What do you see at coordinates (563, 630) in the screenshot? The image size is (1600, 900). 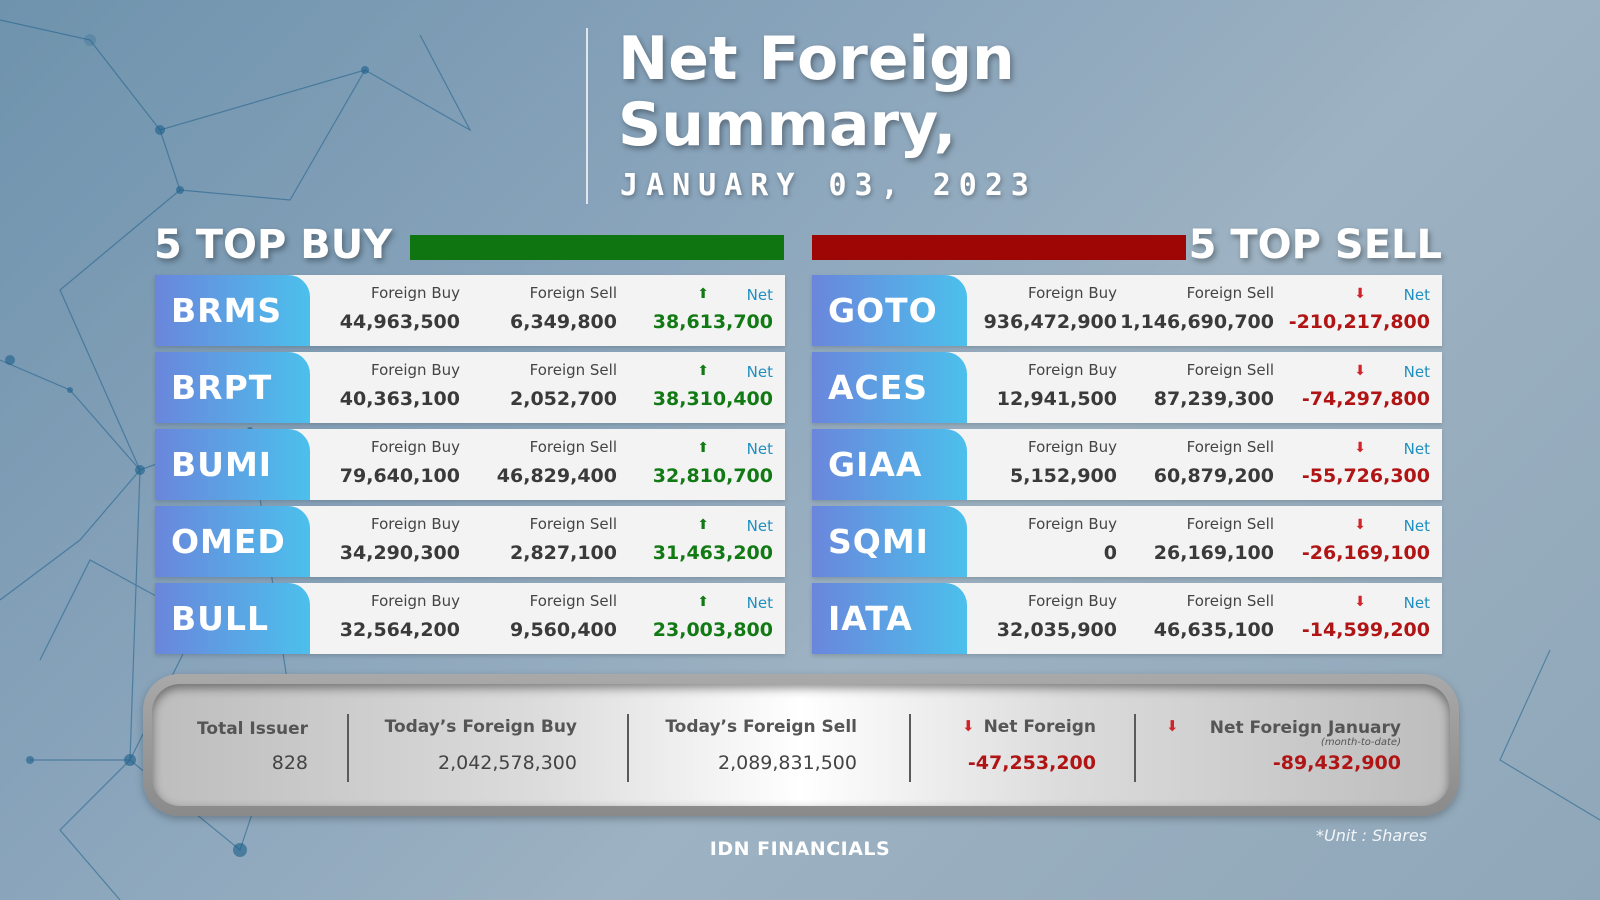 I see `foreign-sell-value: 9,560,400` at bounding box center [563, 630].